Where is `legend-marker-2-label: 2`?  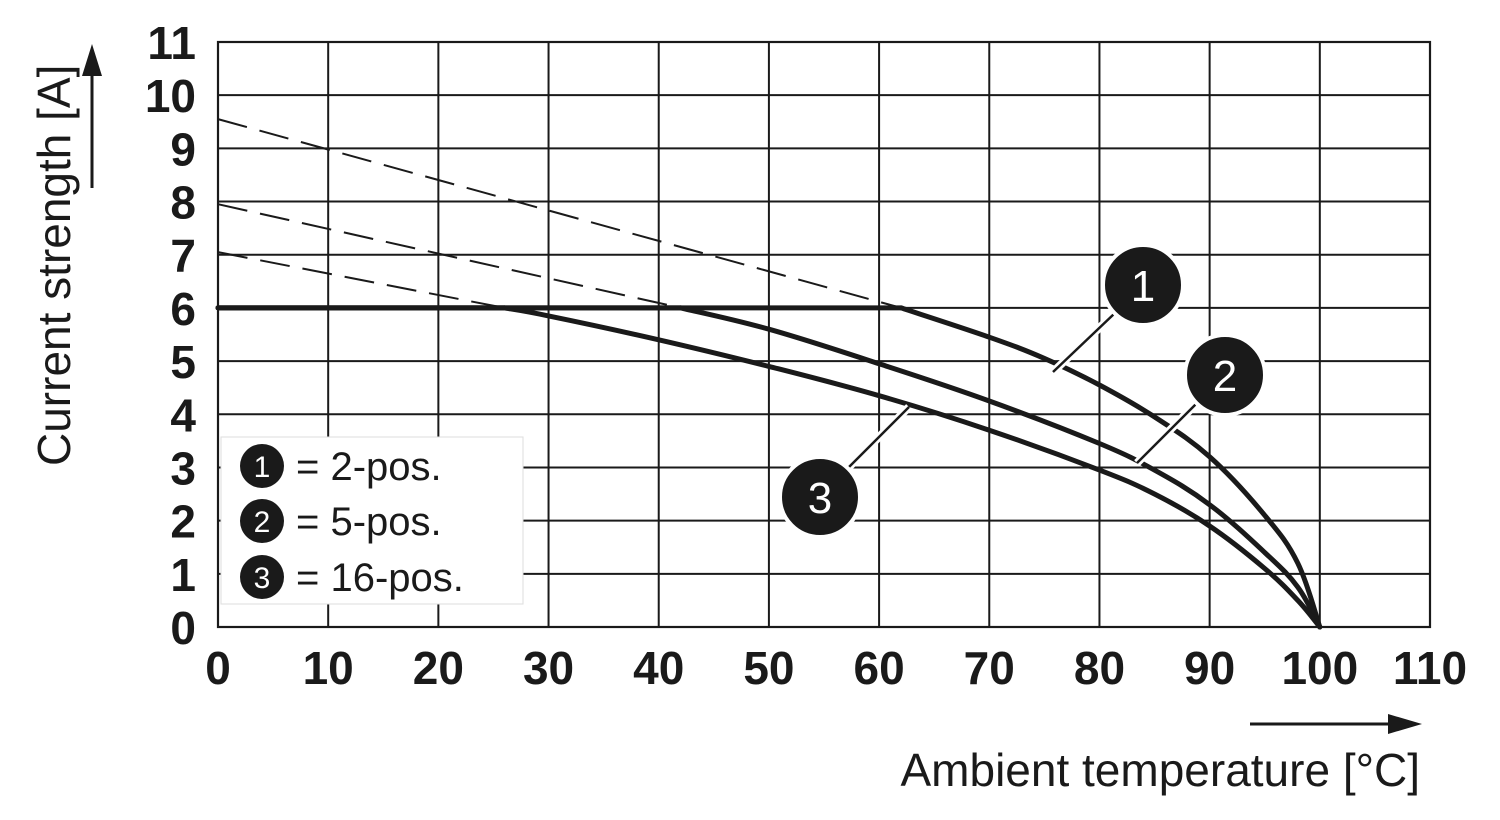 legend-marker-2-label: 2 is located at coordinates (262, 522).